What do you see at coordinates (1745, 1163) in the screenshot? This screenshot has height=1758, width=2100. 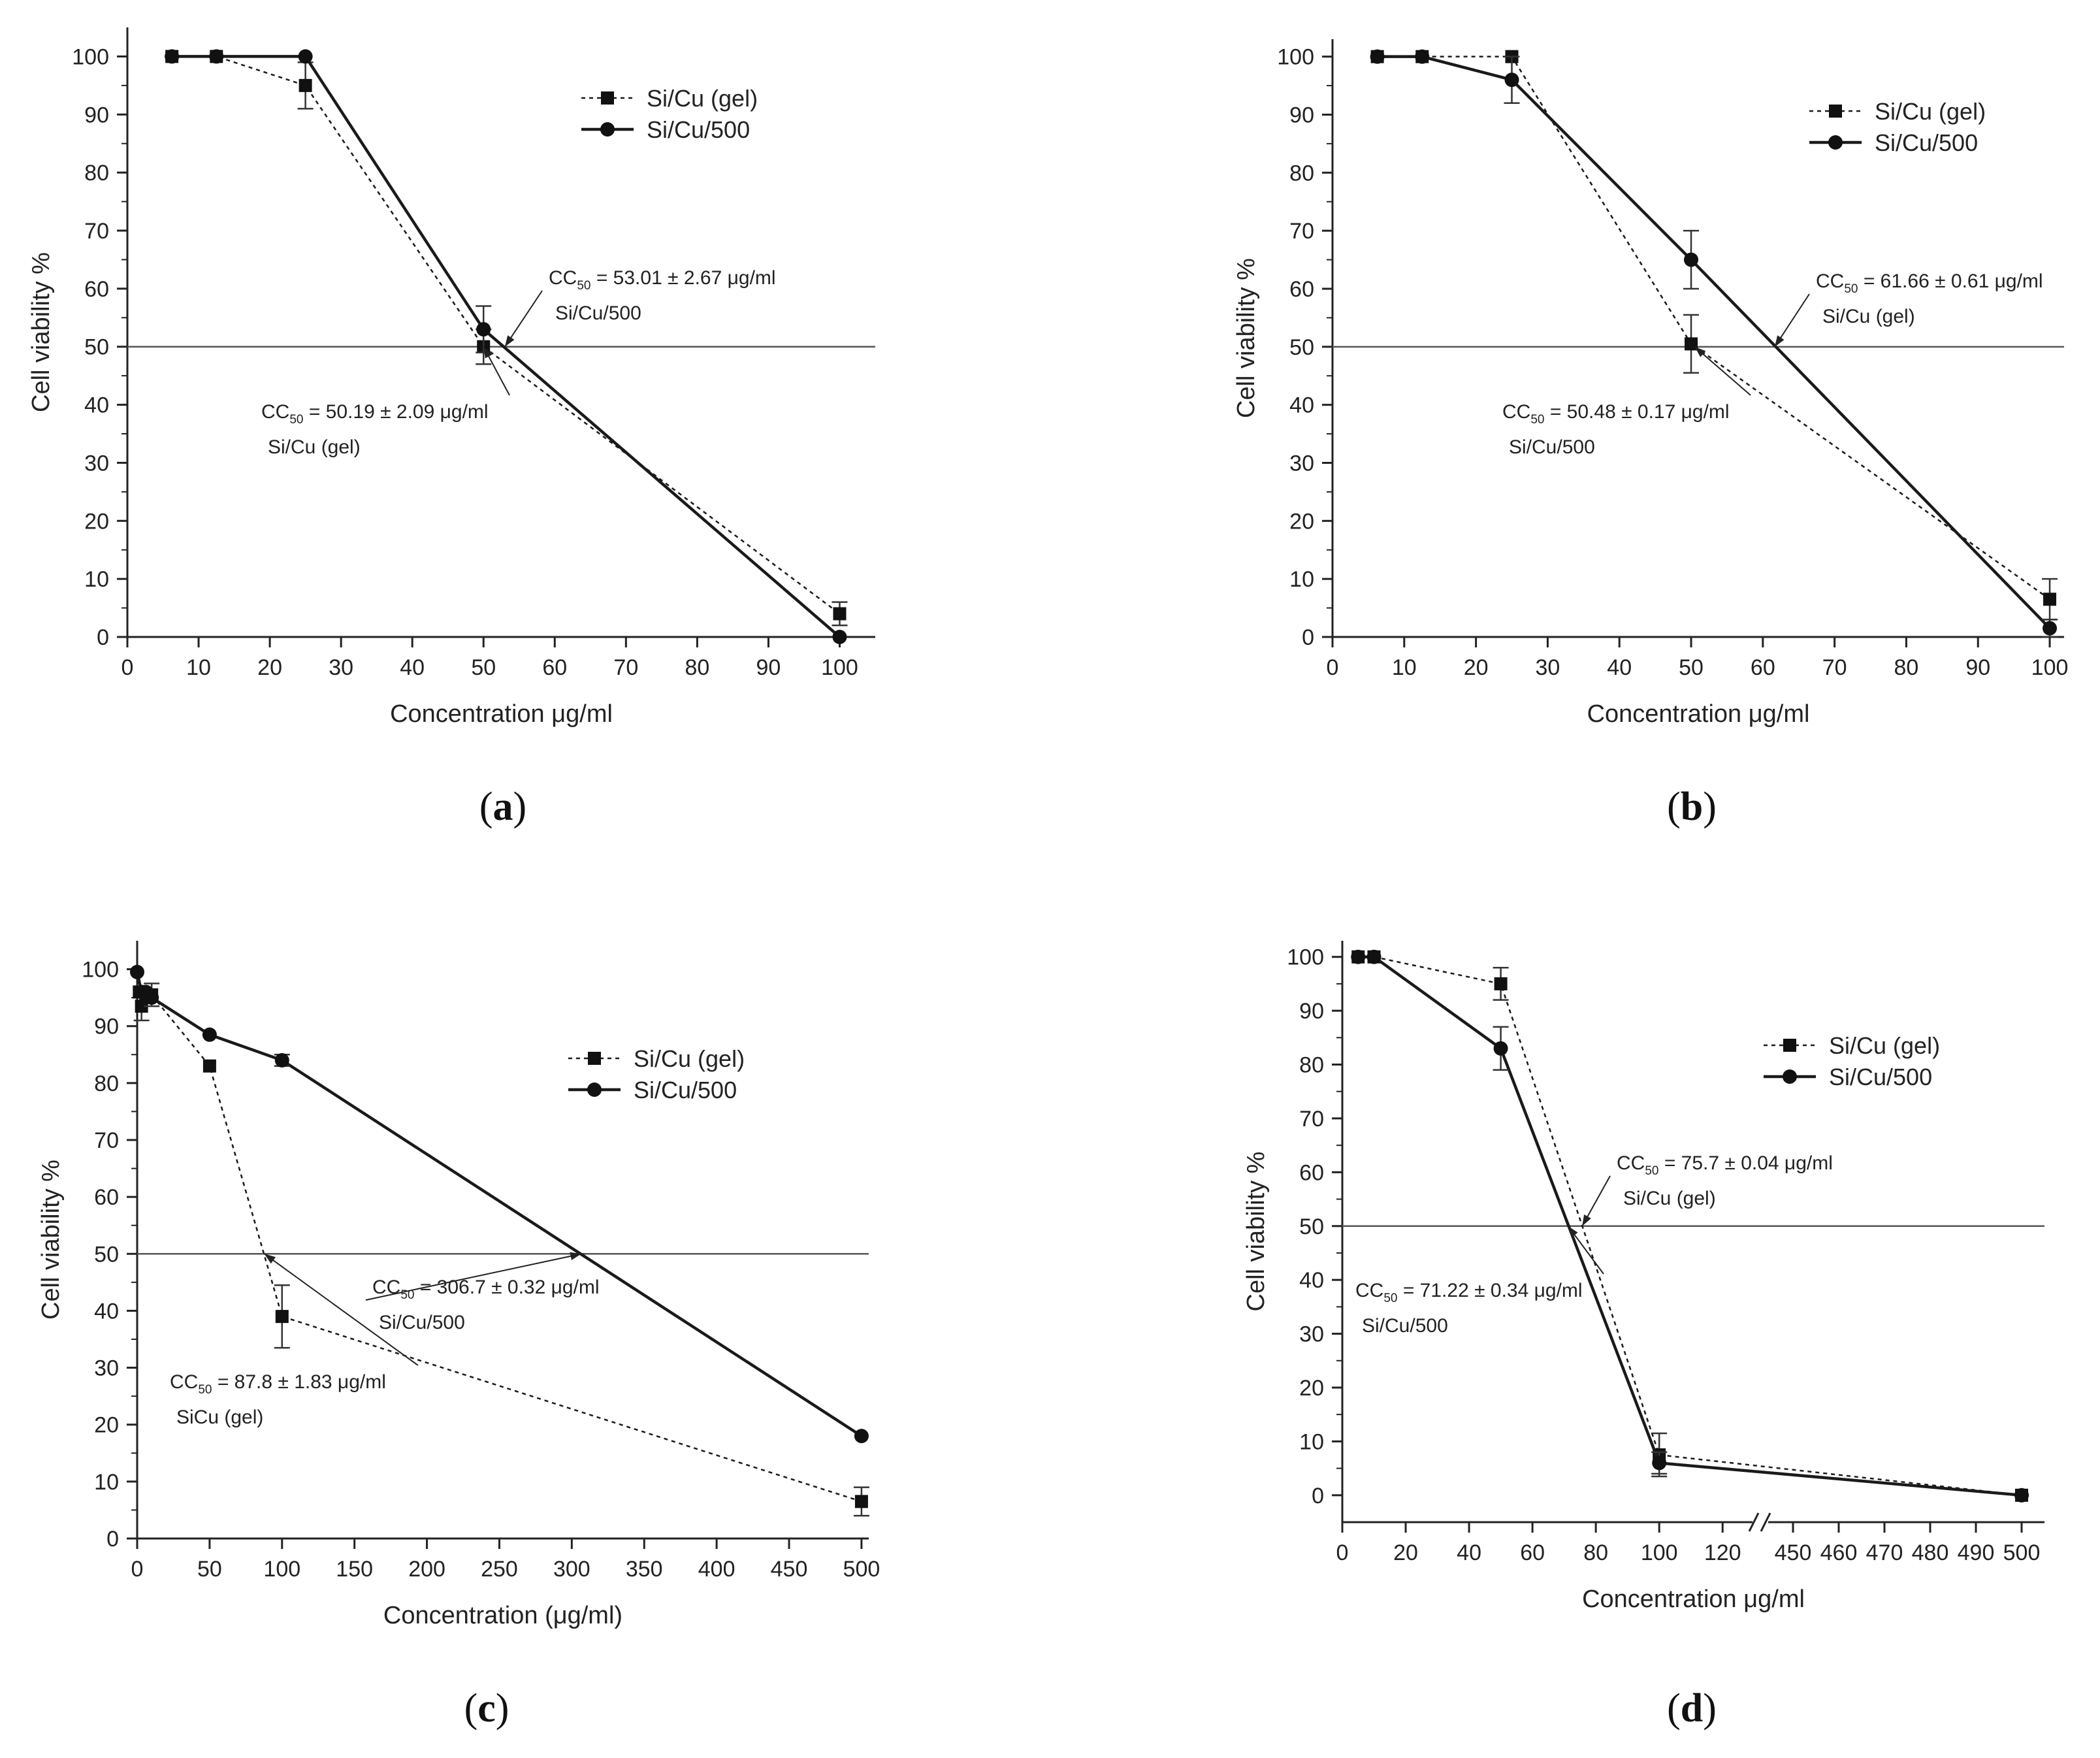 I see `cc50-value: = 75.7 ± 0.04 μg/ml` at bounding box center [1745, 1163].